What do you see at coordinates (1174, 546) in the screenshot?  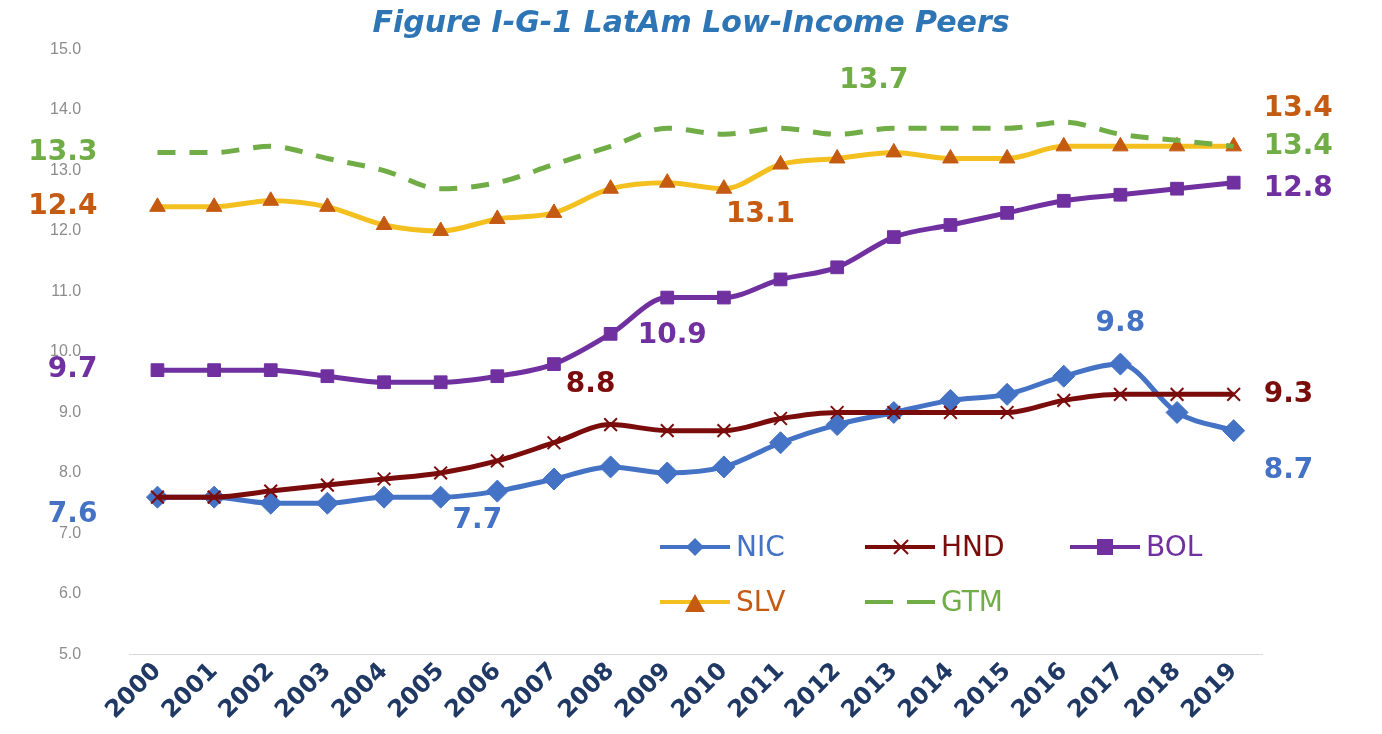 I see `legend-label: BOL` at bounding box center [1174, 546].